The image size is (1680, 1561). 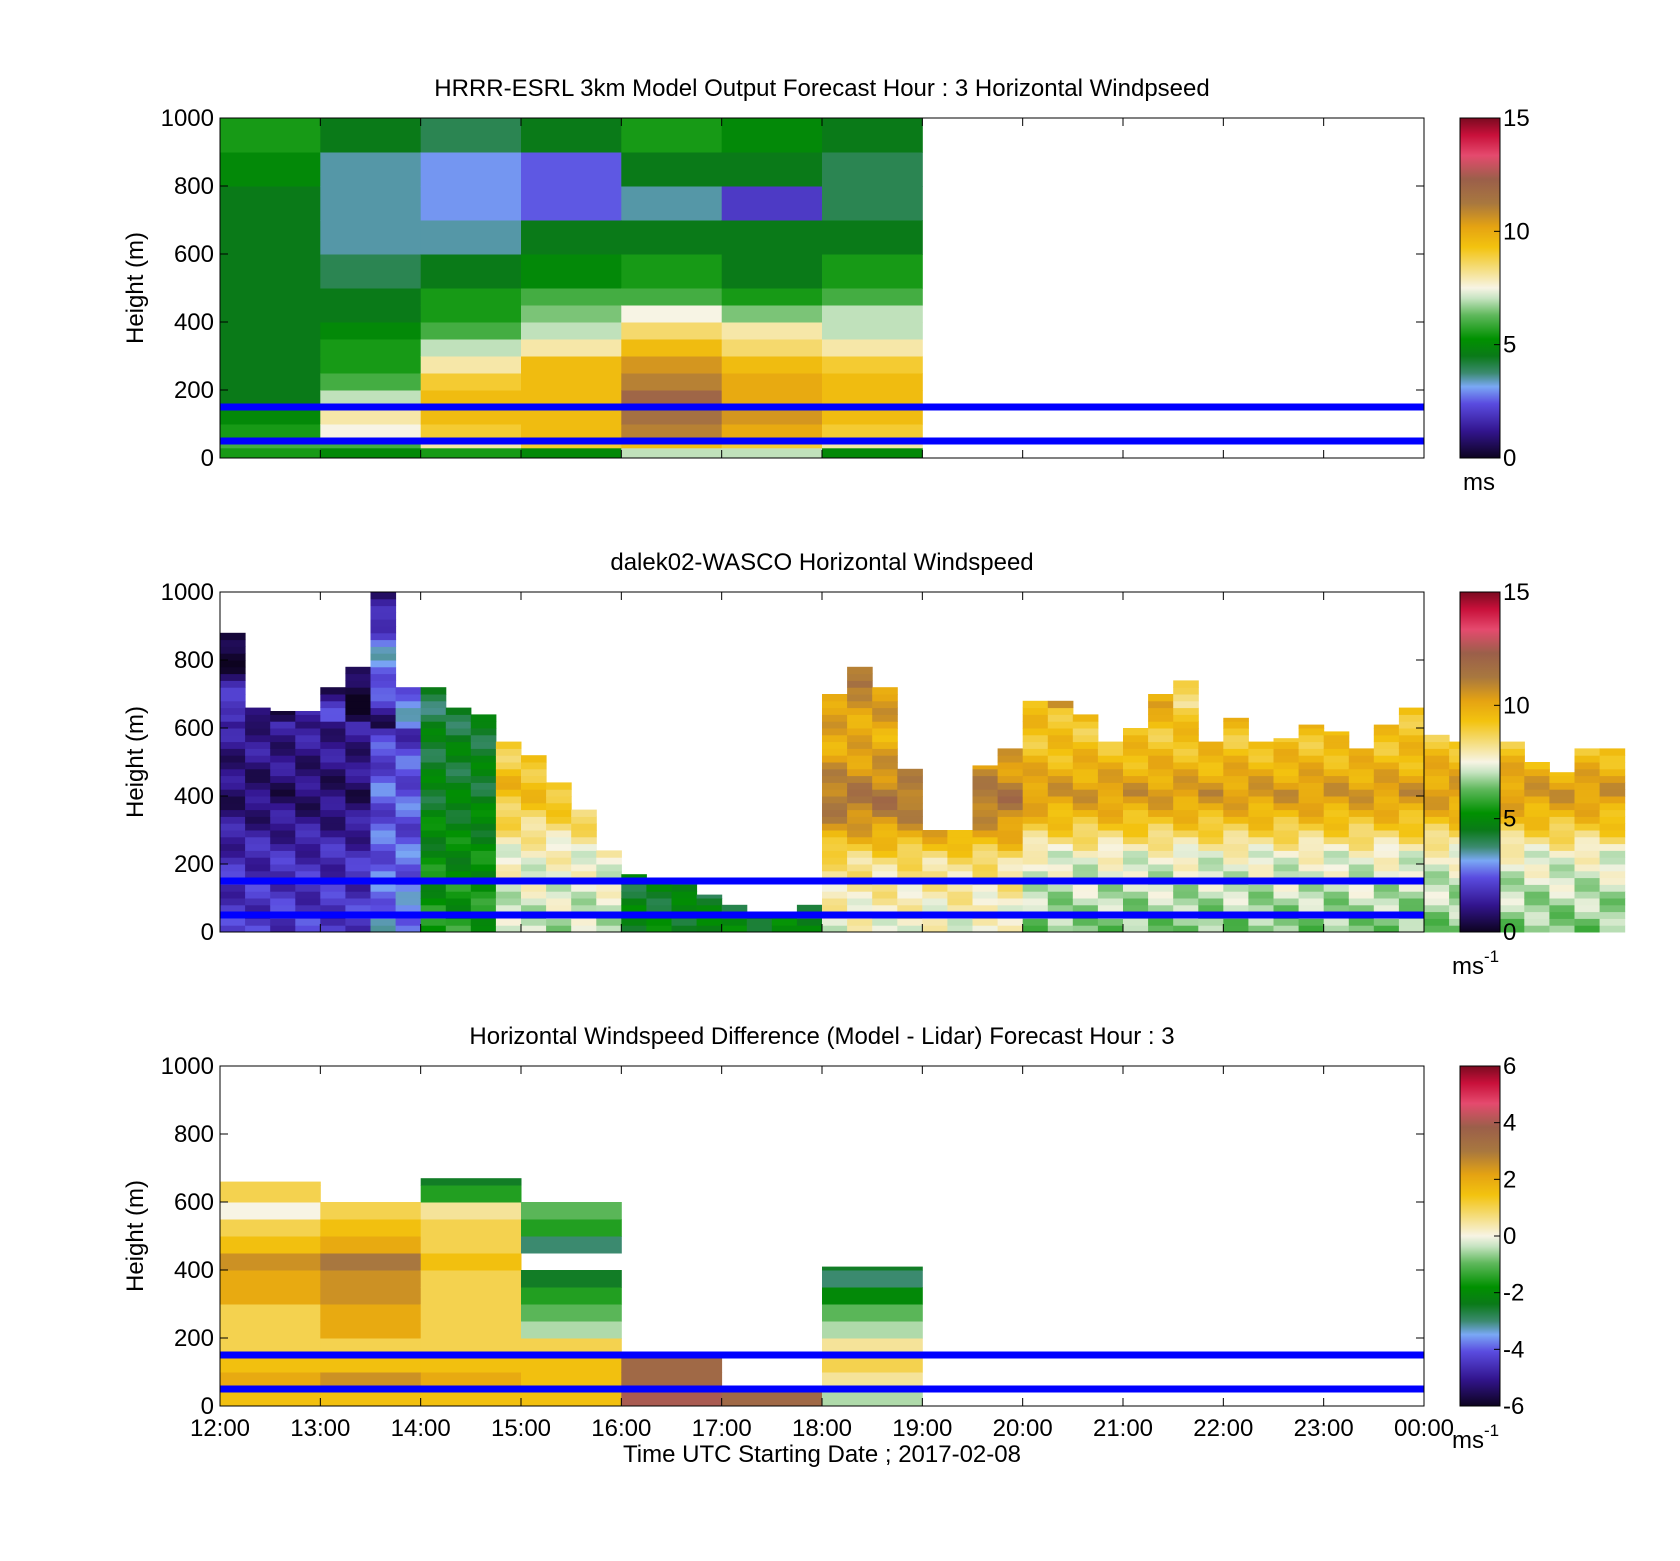 What do you see at coordinates (1516, 231) in the screenshot?
I see `colorbar-tick-label: 10` at bounding box center [1516, 231].